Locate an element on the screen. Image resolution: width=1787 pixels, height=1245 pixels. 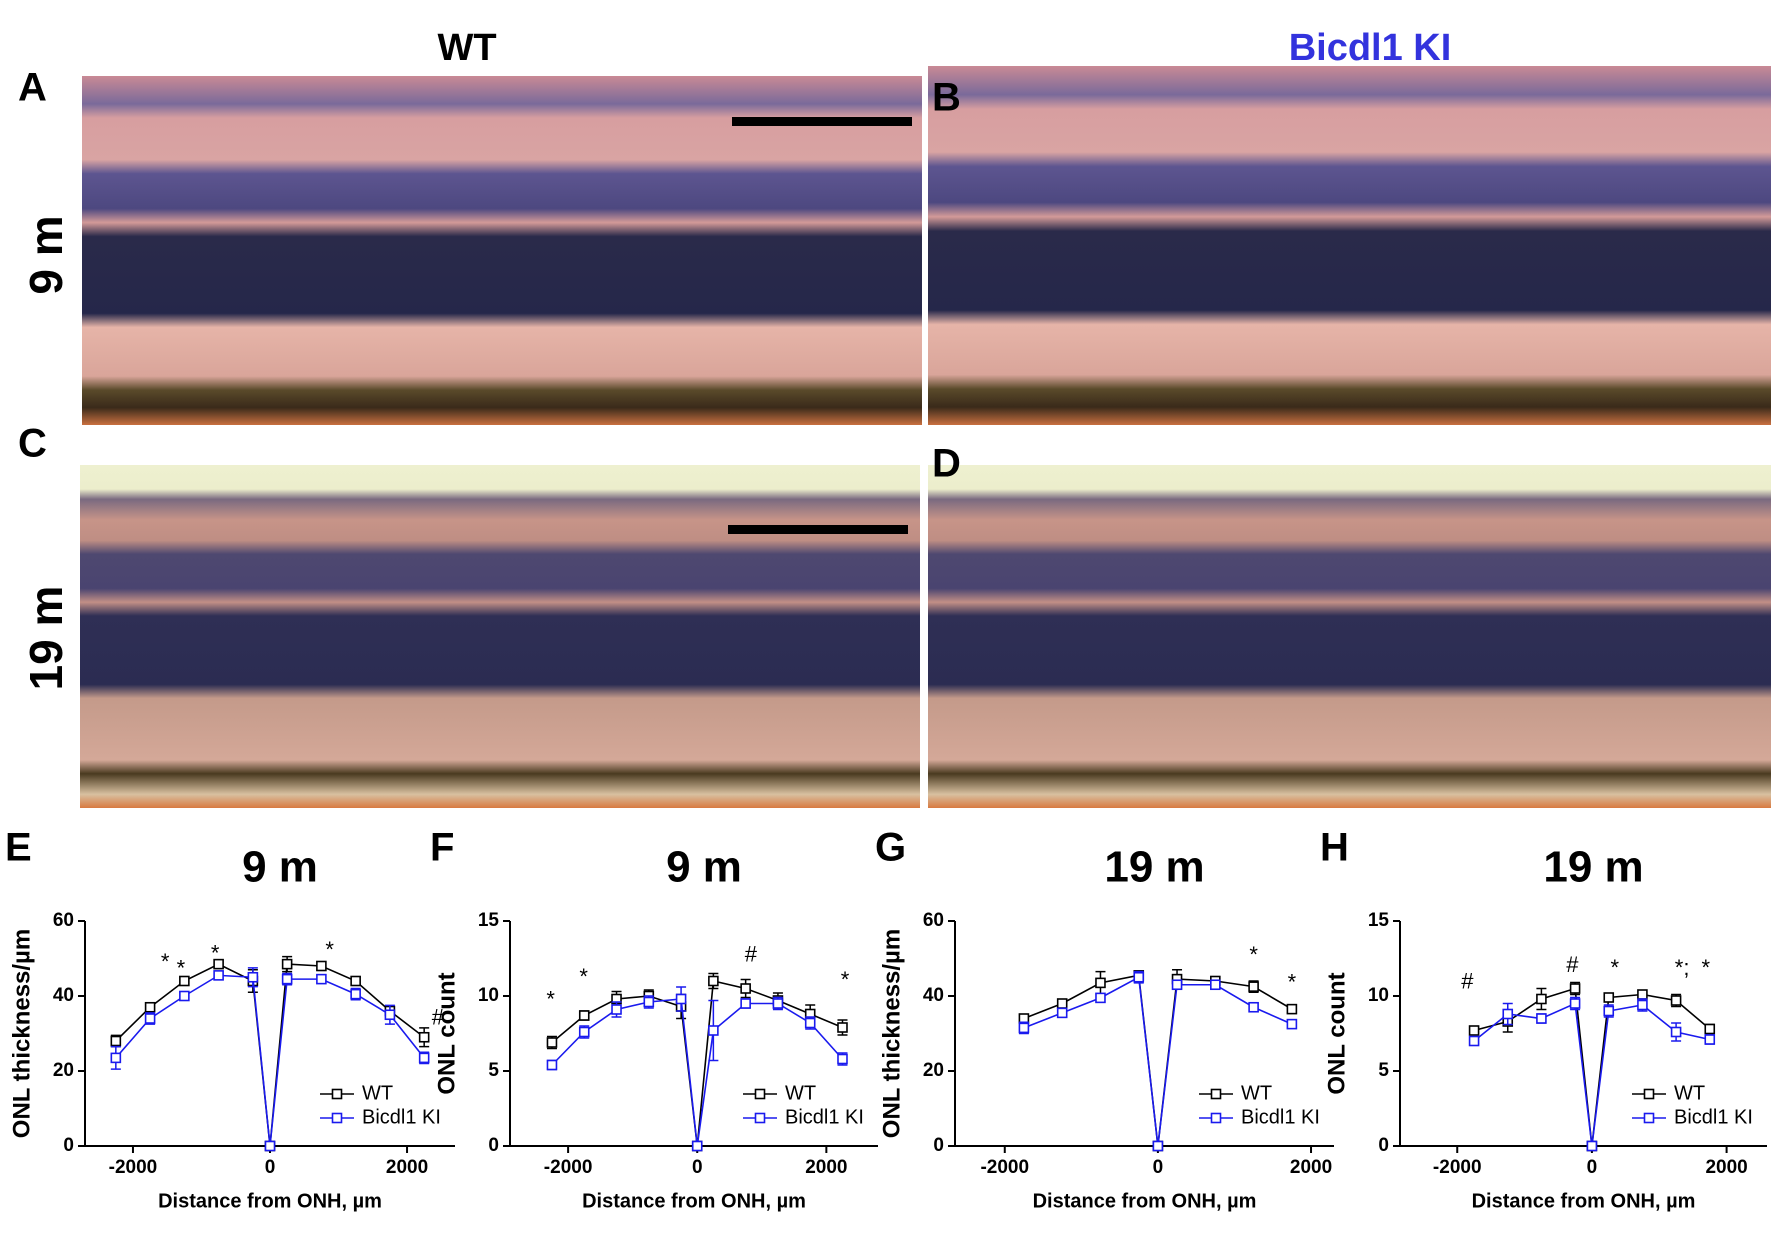
panel-letter: D is located at coordinates (946, 464).